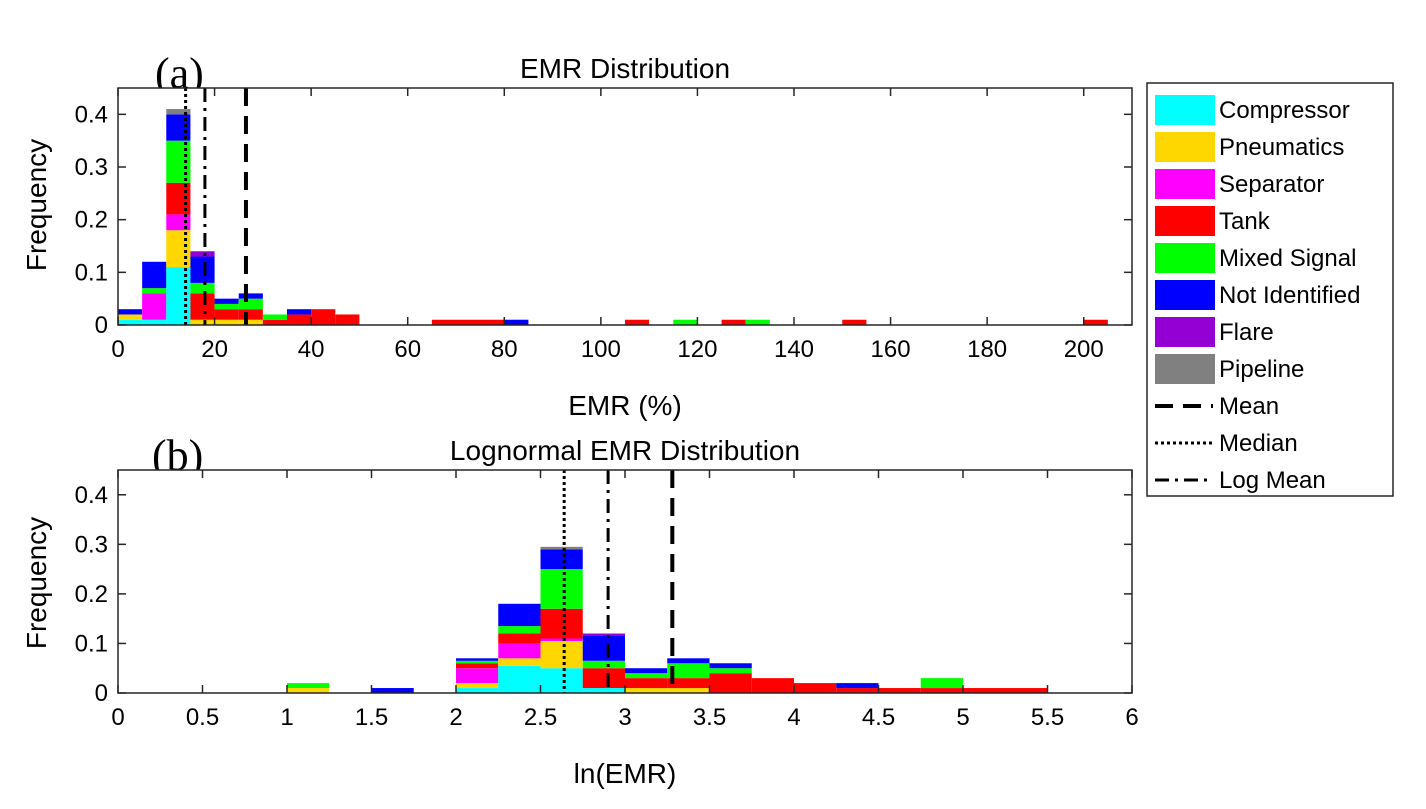  Describe the element at coordinates (455, 717) in the screenshot. I see `x-tick-label: 2` at that location.